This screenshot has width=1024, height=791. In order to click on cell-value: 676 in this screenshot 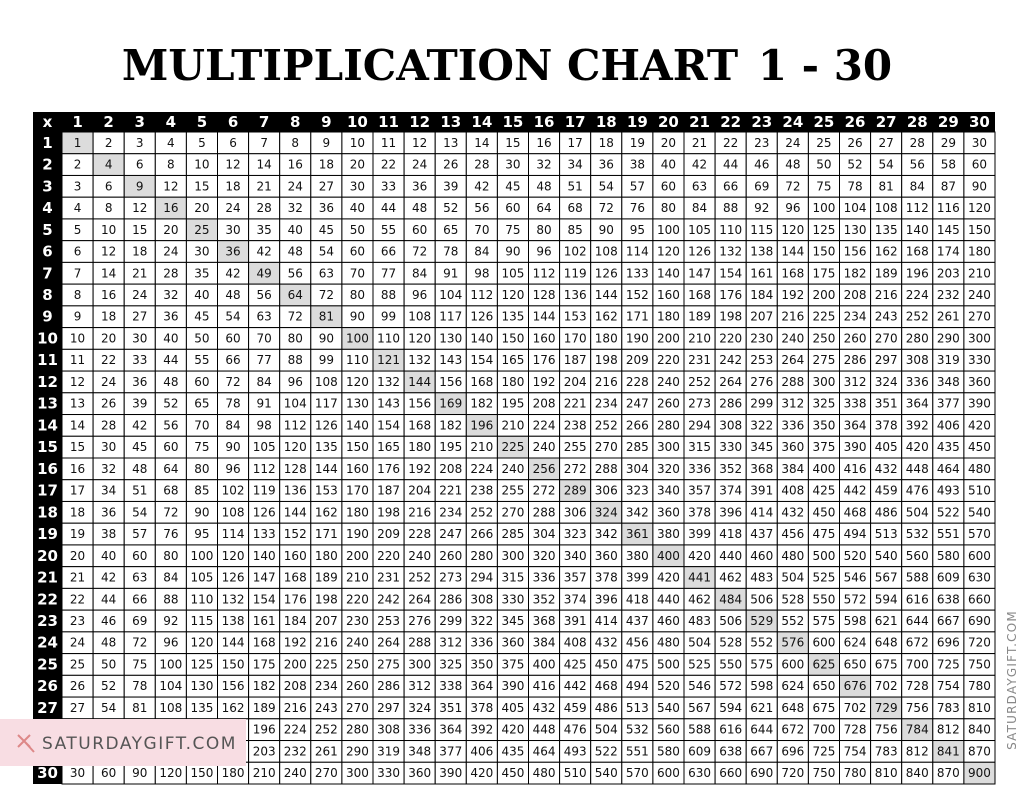, I will do `click(855, 686)`.